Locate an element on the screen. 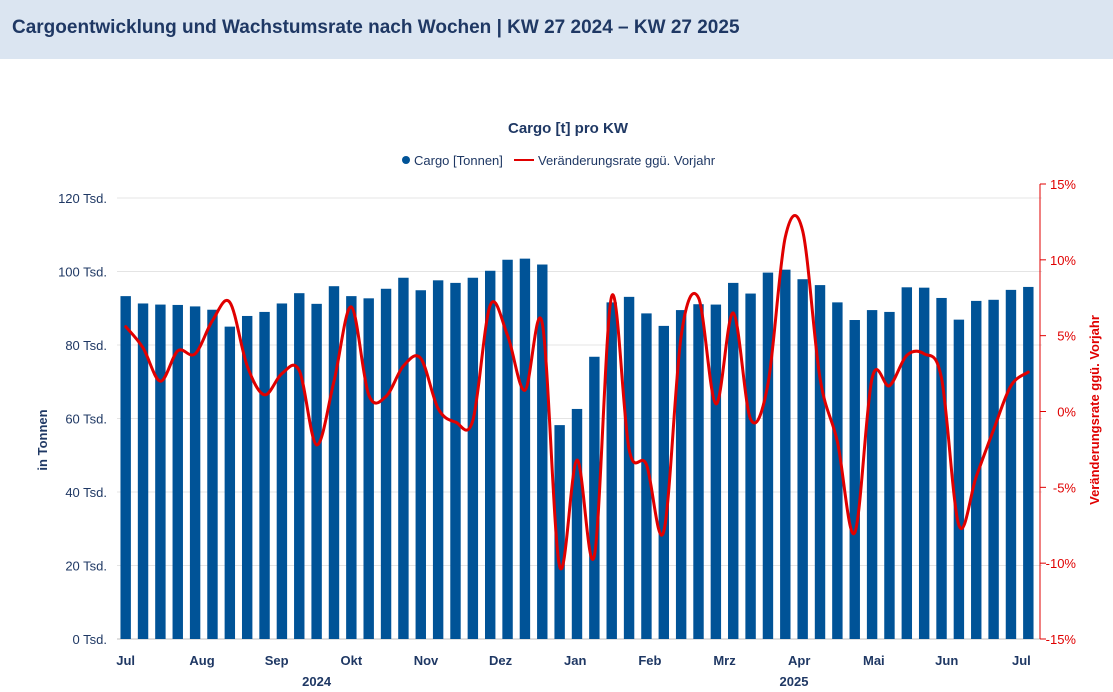 This screenshot has height=692, width=1113. x-tick-label: Sep is located at coordinates (277, 660).